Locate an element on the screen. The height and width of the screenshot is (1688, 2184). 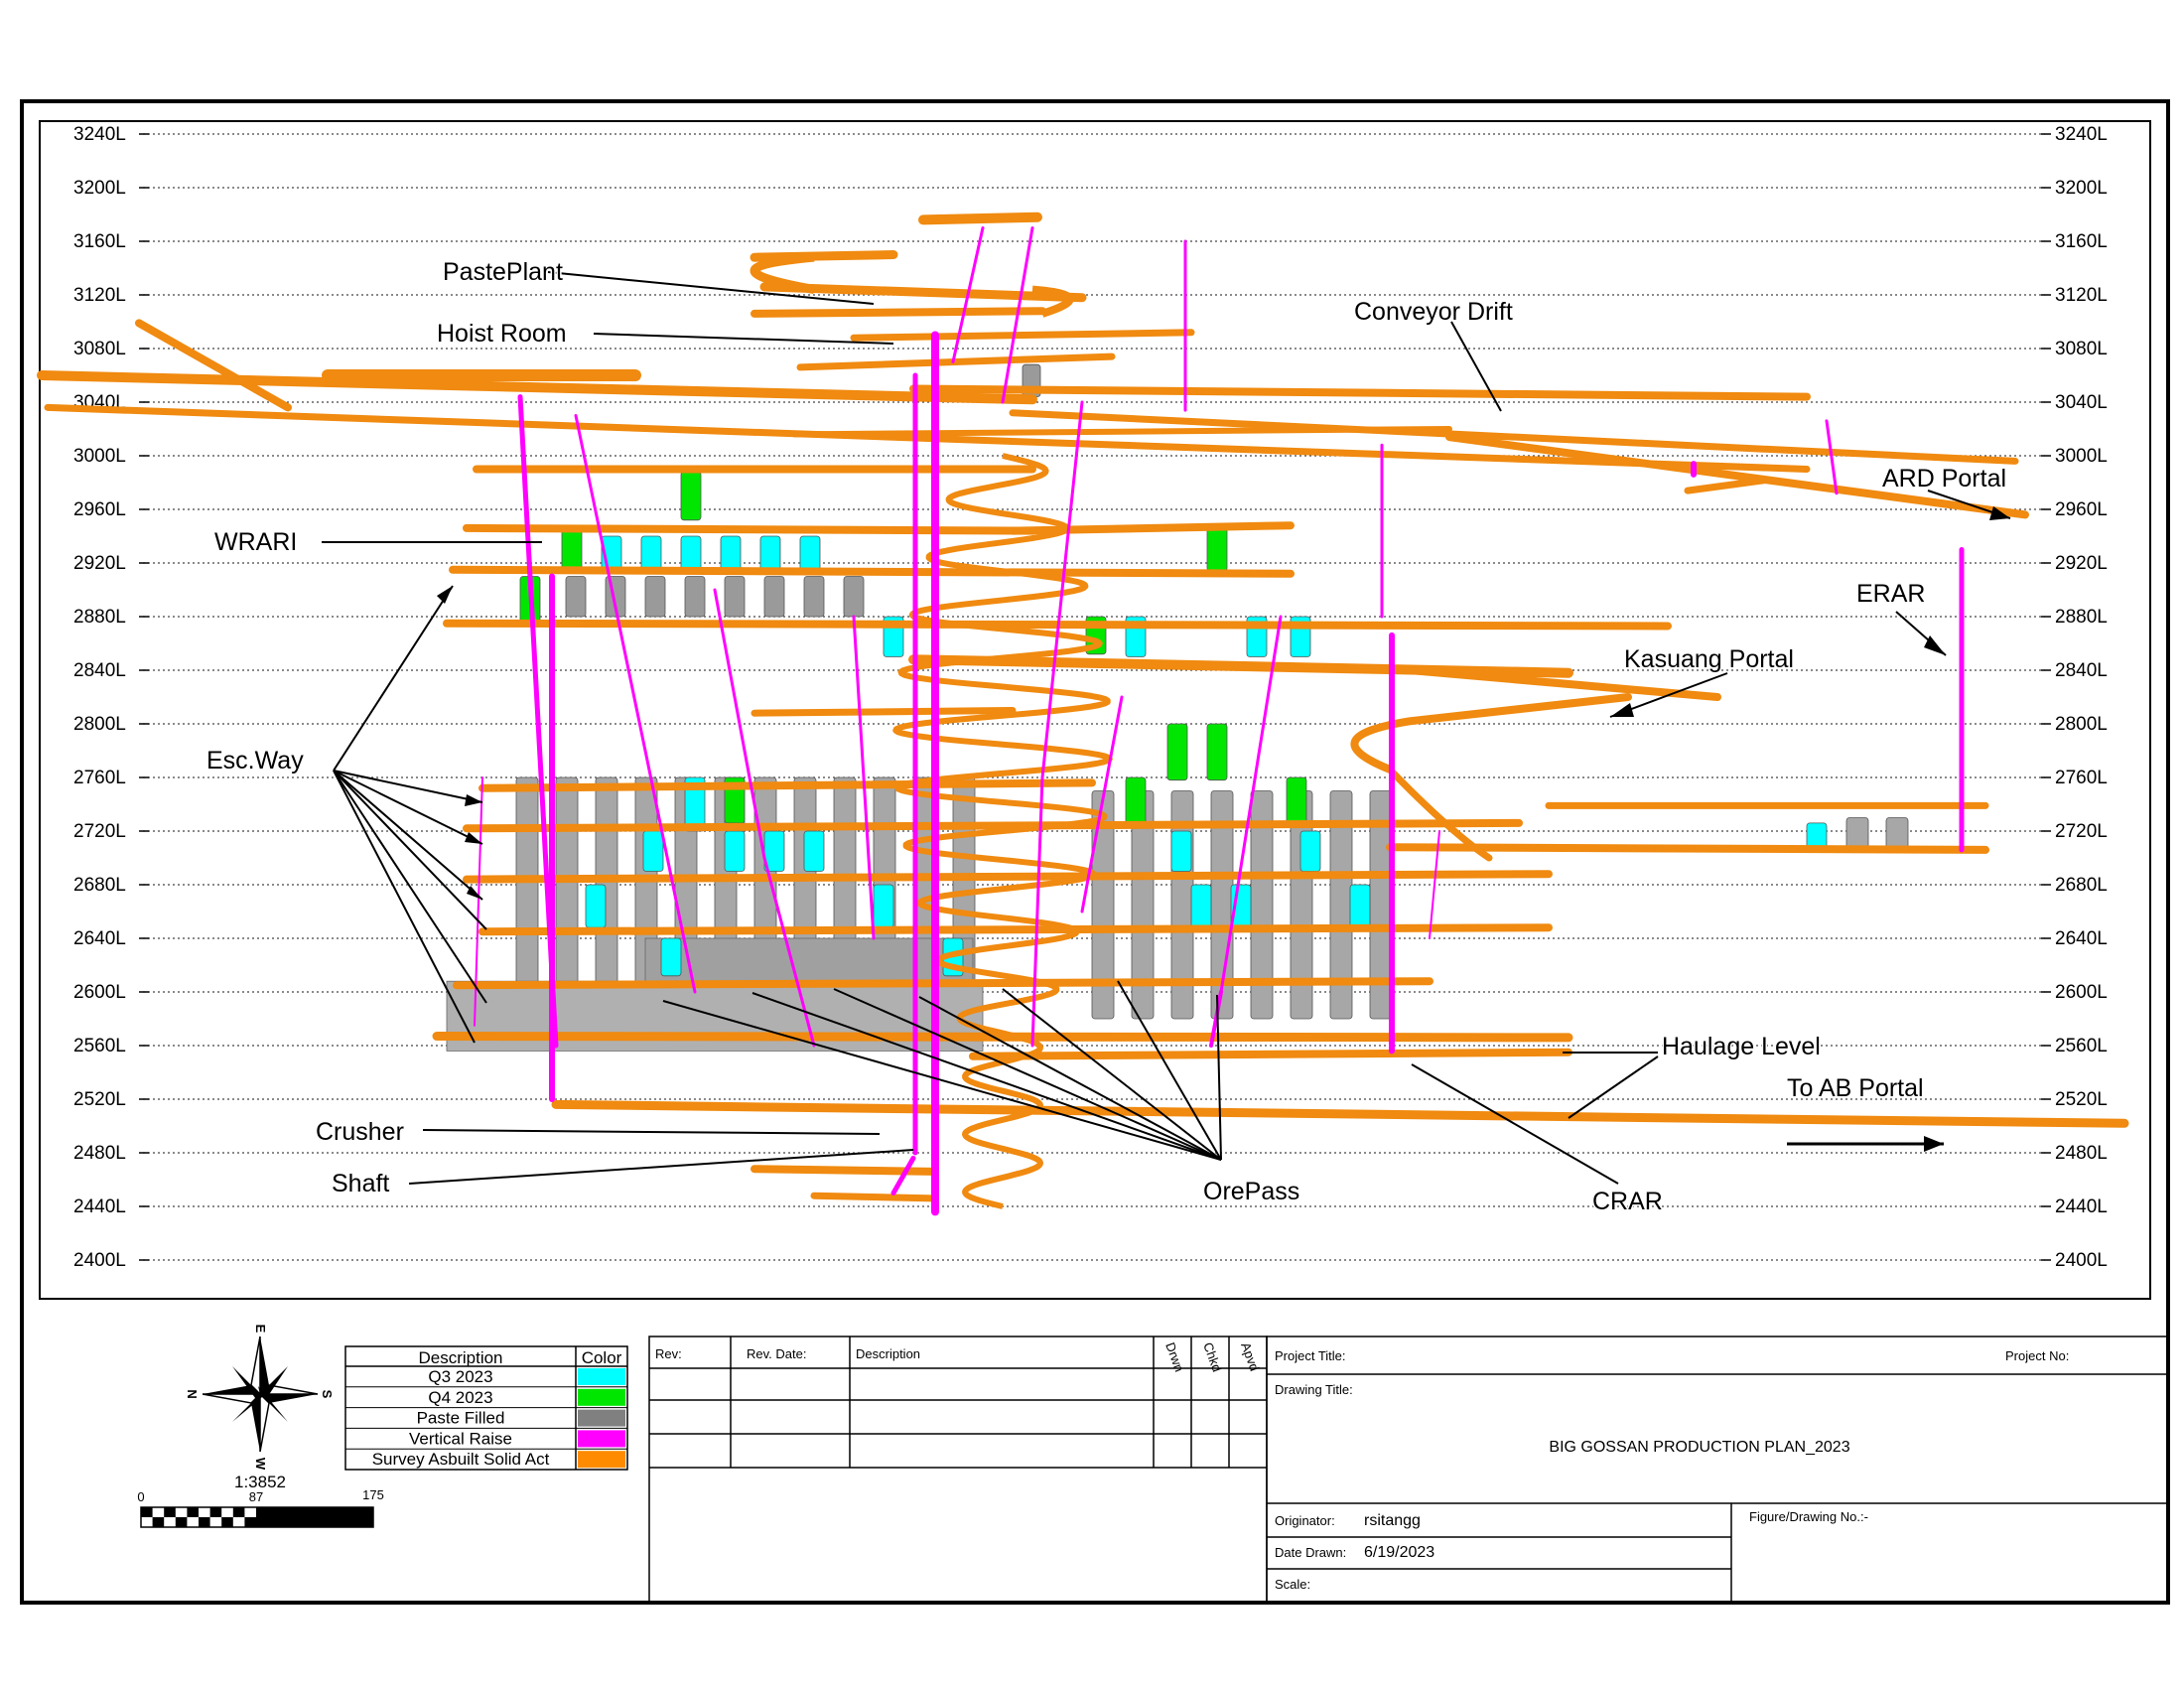
compass-rose-icon: E S W N is located at coordinates (260, 1398).